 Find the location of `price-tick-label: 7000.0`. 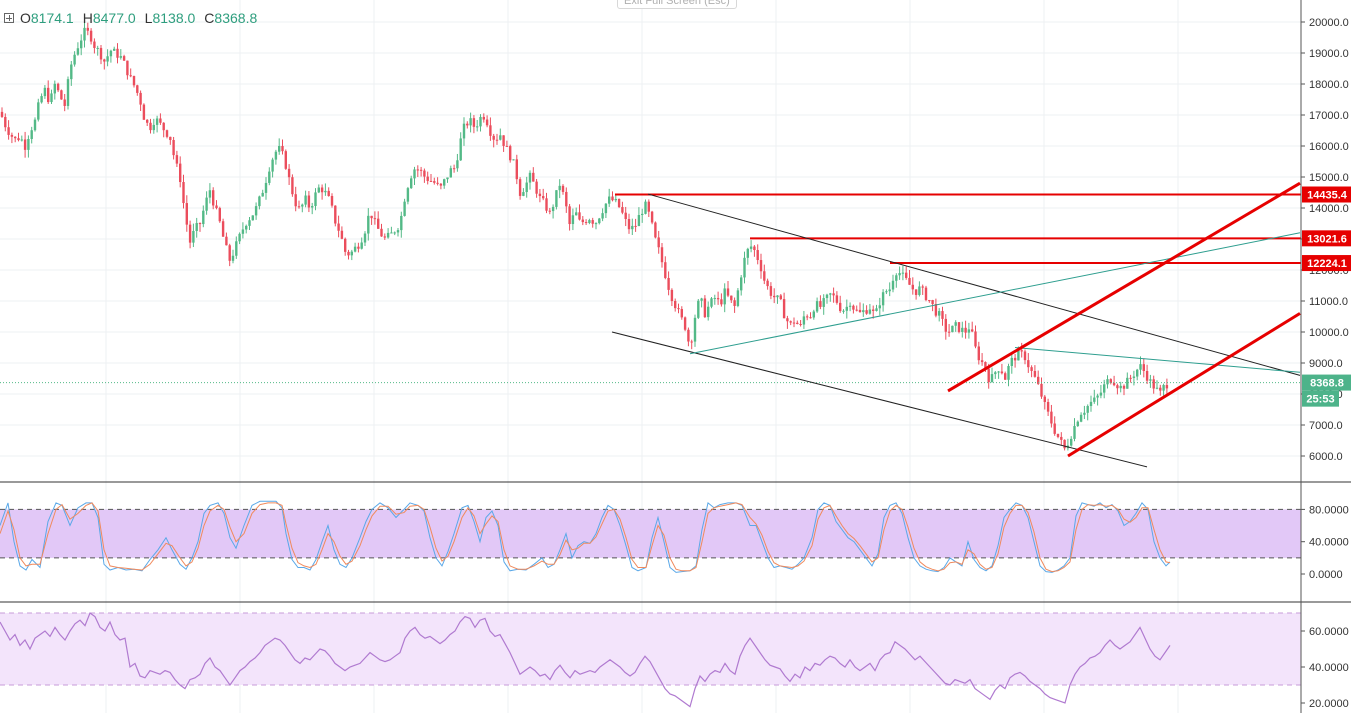

price-tick-label: 7000.0 is located at coordinates (1326, 426).